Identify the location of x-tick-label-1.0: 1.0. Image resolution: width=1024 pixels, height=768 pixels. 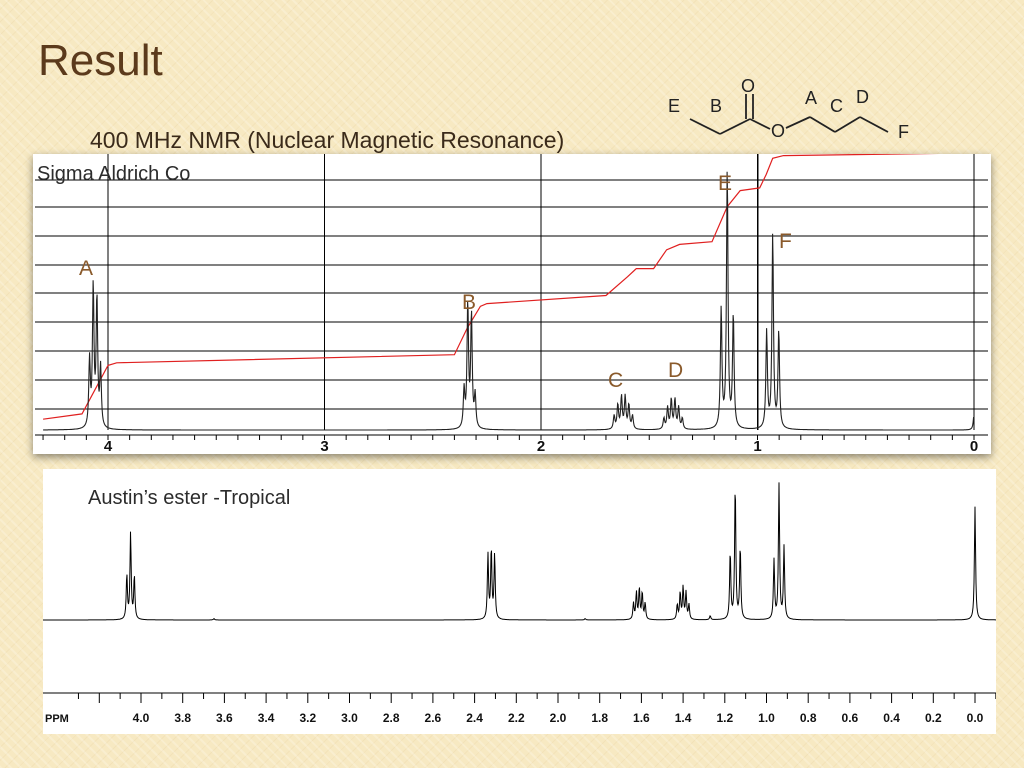
(766, 718).